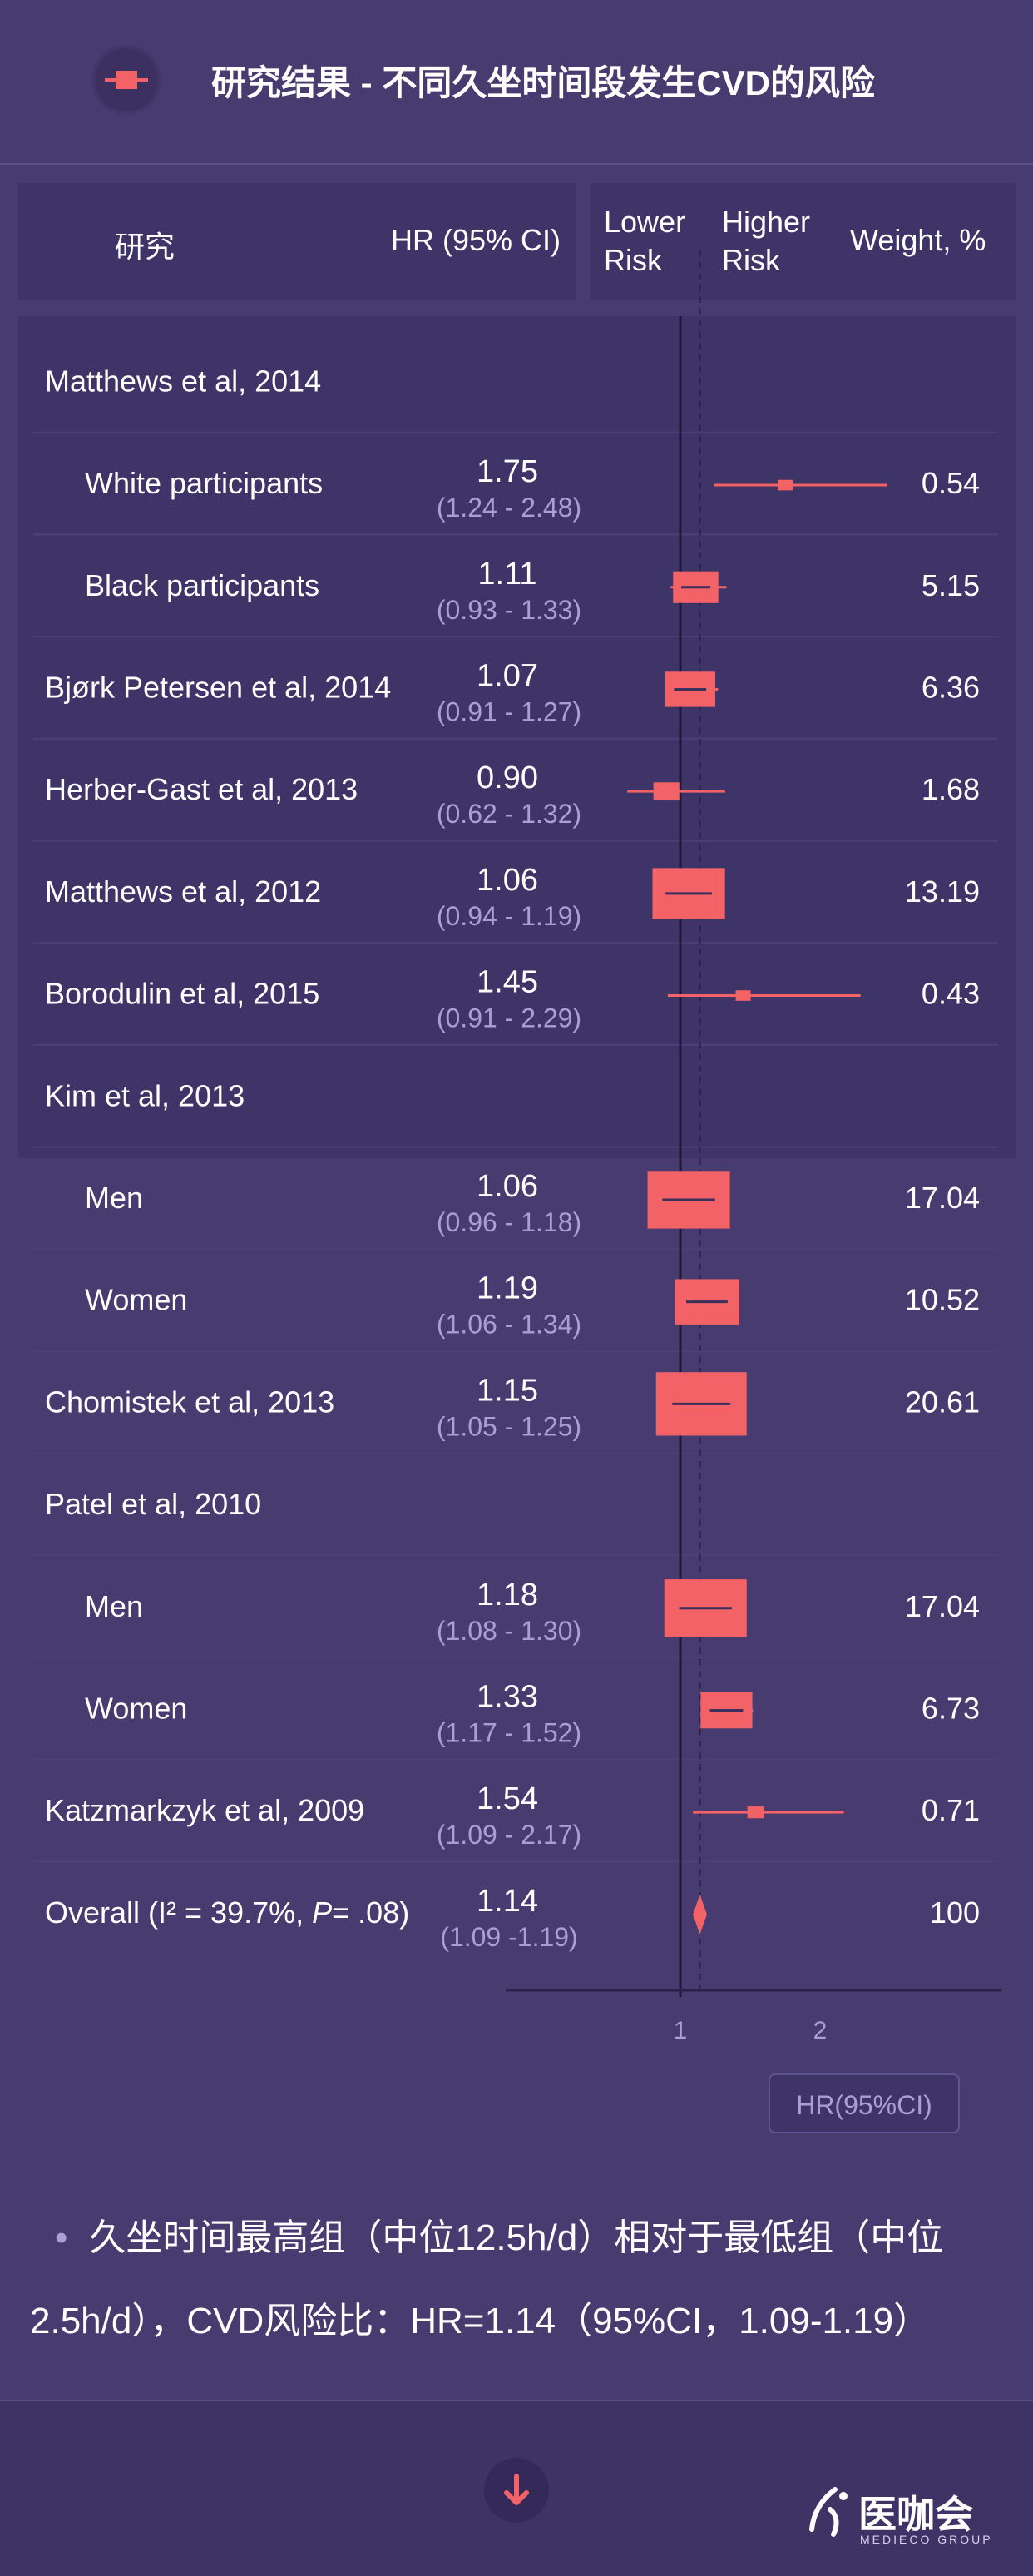 The width and height of the screenshot is (1033, 2576). Describe the element at coordinates (507, 777) in the screenshot. I see `hr-value: 0.90` at that location.